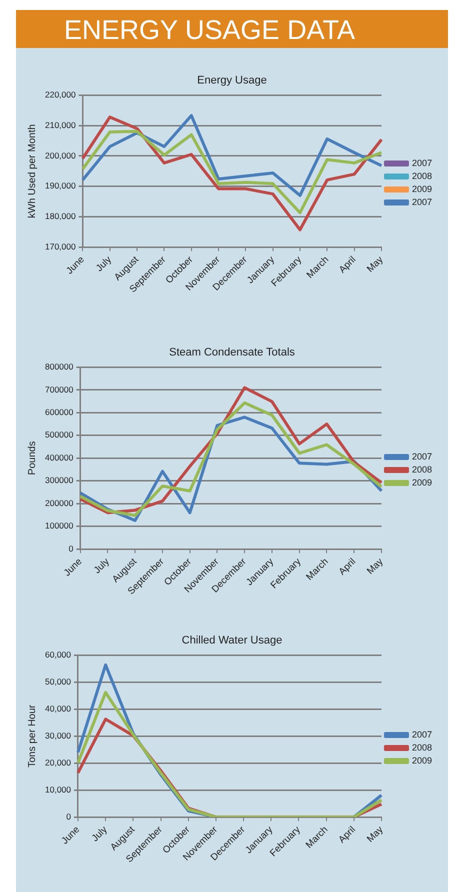 The image size is (450, 892). Describe the element at coordinates (60, 216) in the screenshot. I see `y-tick-label: 180,000` at that location.